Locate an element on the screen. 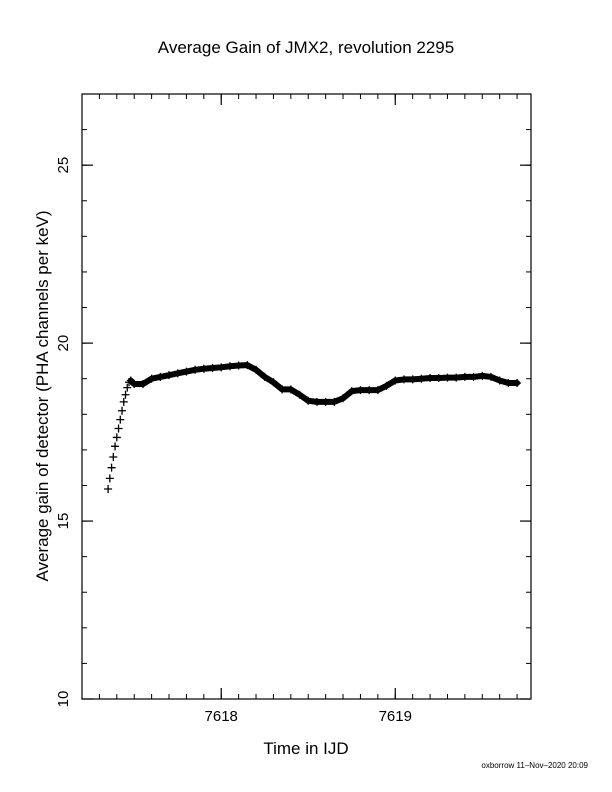 This screenshot has height=792, width=612. x-tick-label: 7618 is located at coordinates (221, 716).